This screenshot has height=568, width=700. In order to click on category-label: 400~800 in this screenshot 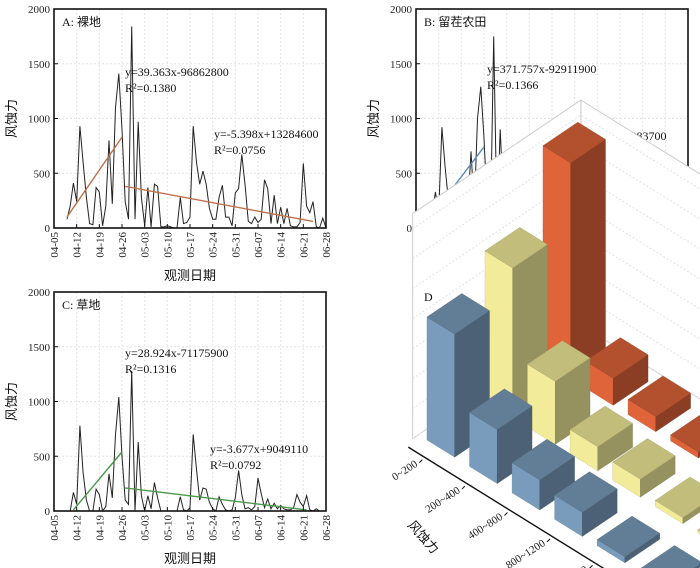, I will do `click(486, 527)`.